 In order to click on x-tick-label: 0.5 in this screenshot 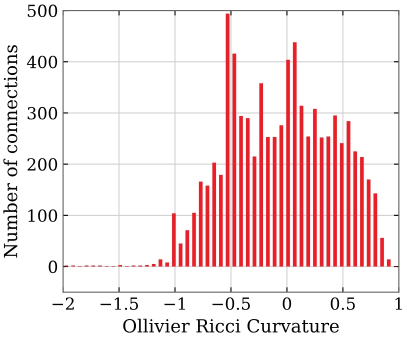, I will do `click(342, 303)`.